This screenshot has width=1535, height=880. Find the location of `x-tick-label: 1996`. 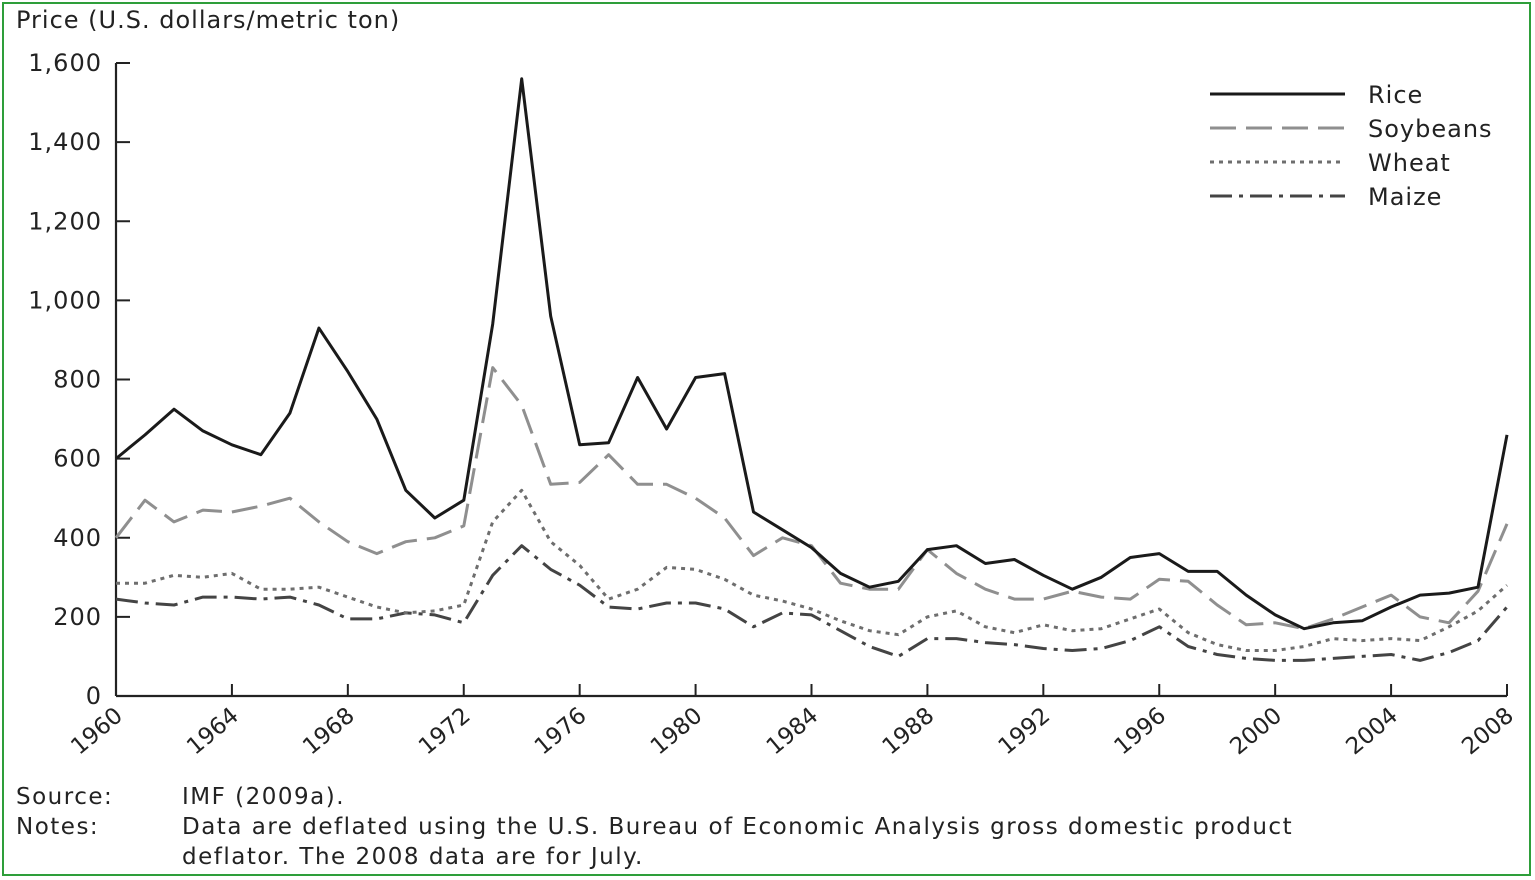

x-tick-label: 1996 is located at coordinates (1141, 732).